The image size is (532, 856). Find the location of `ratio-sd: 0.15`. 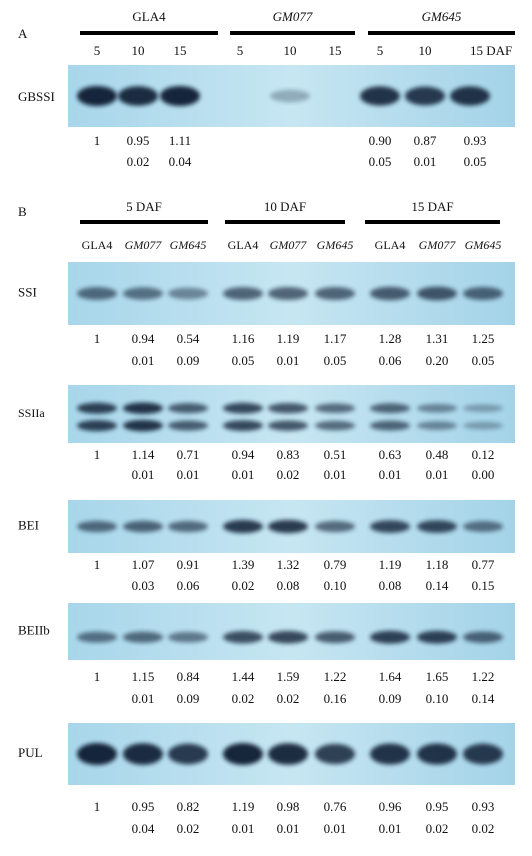

ratio-sd: 0.15 is located at coordinates (483, 585).